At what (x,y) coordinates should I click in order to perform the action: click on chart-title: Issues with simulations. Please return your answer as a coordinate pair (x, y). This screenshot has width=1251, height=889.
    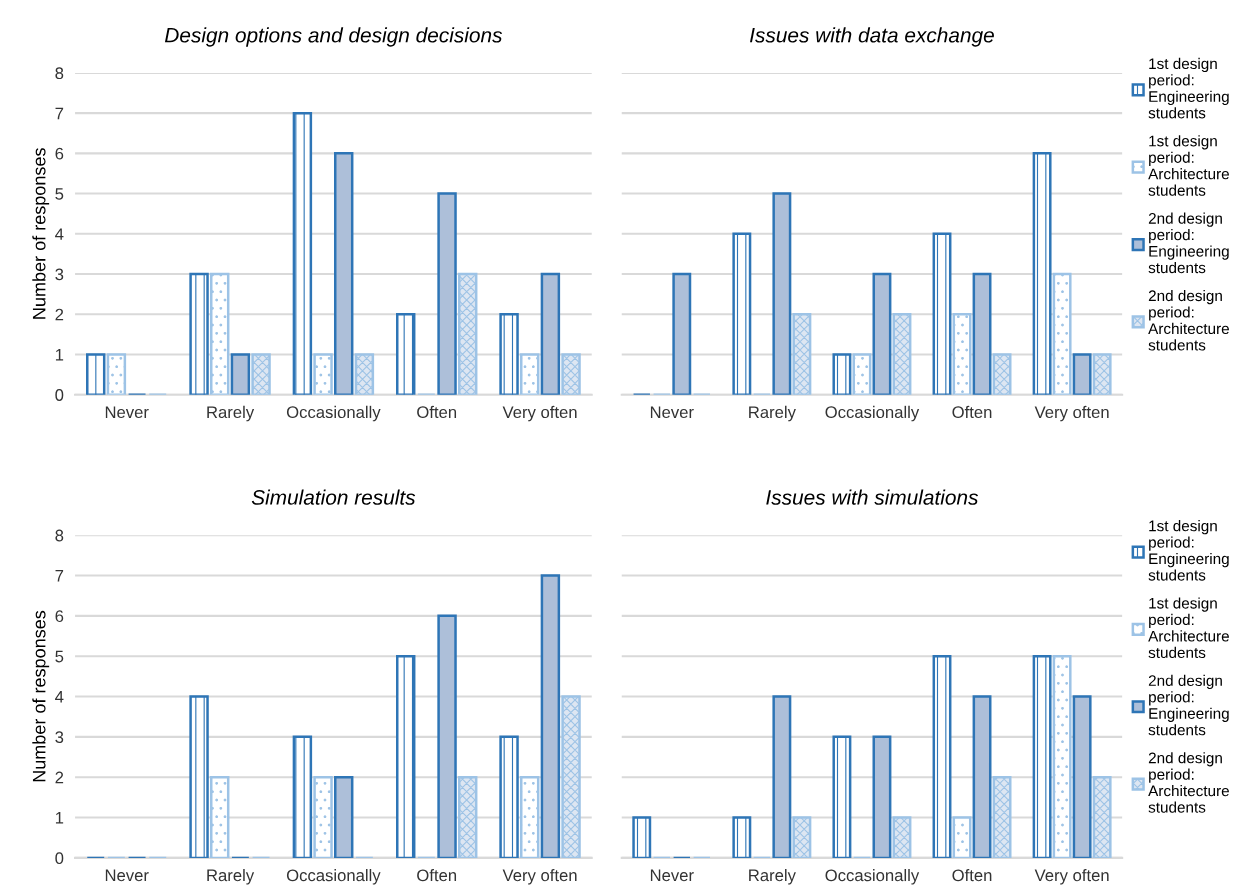
    Looking at the image, I should click on (872, 497).